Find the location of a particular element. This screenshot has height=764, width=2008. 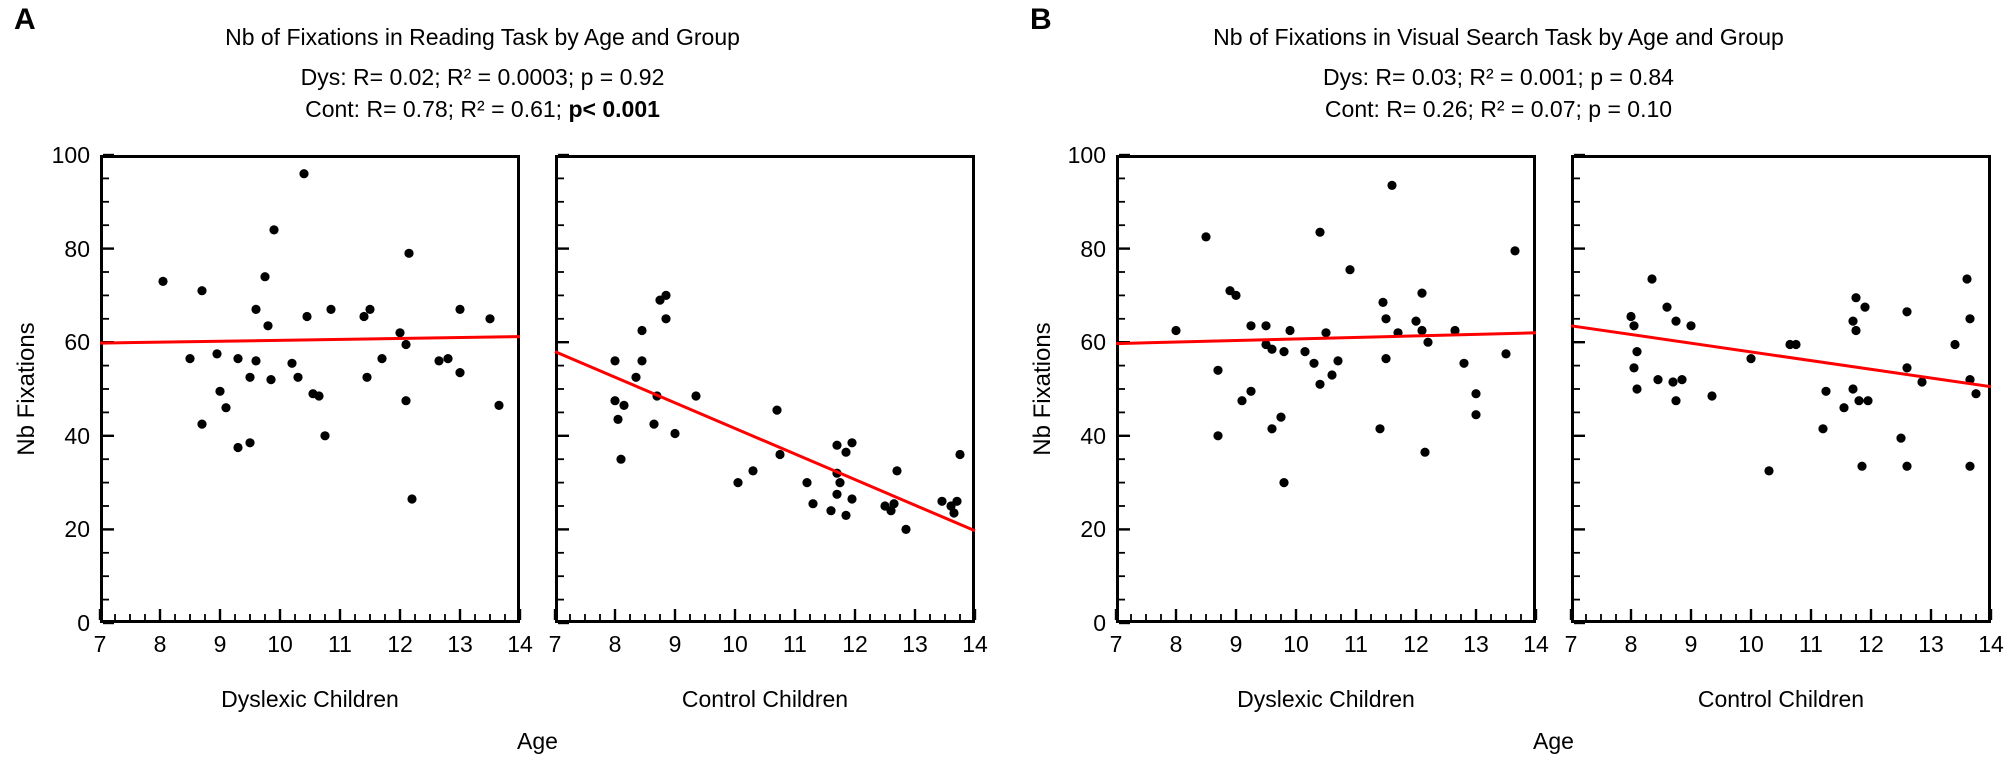

panel-a-label: A is located at coordinates (25, 19).